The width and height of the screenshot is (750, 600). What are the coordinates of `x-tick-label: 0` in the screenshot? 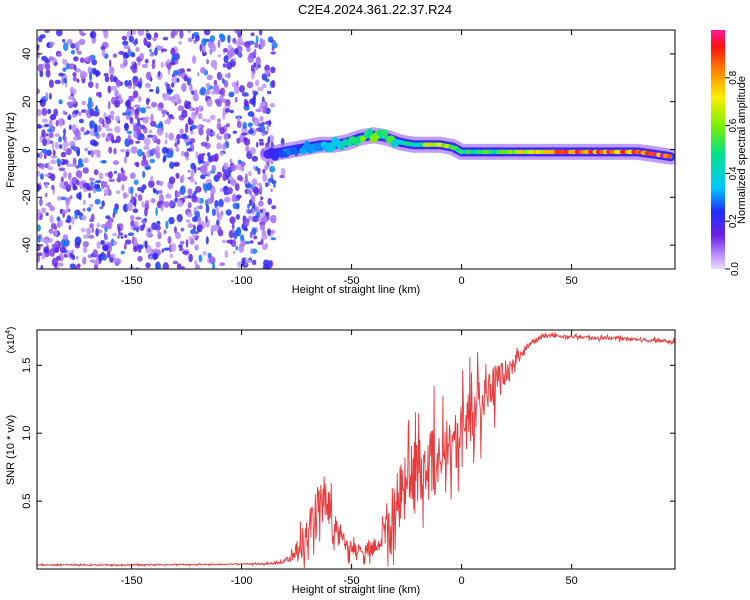 It's located at (462, 581).